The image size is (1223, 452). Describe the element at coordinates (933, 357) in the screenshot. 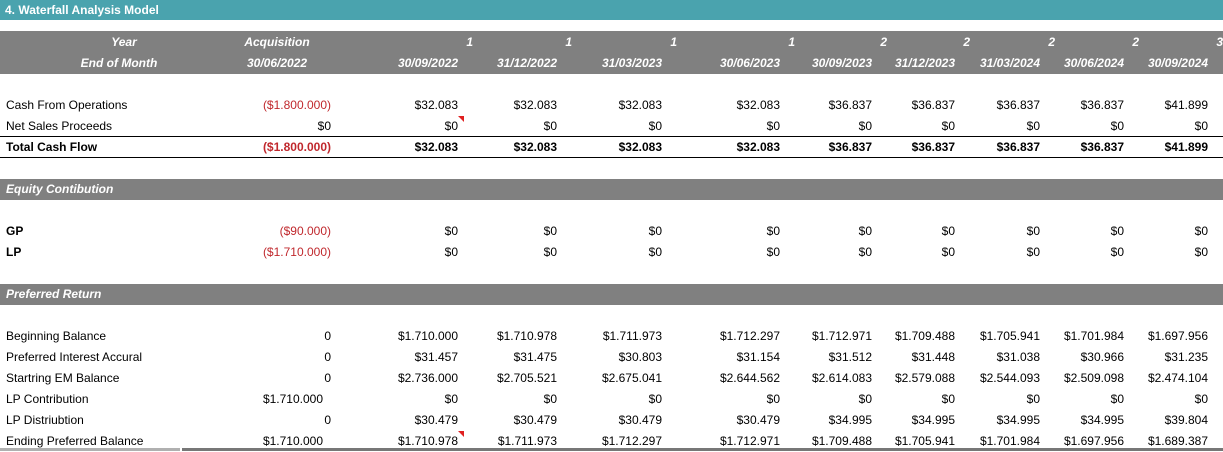

I see `table-cell: $31.448` at that location.